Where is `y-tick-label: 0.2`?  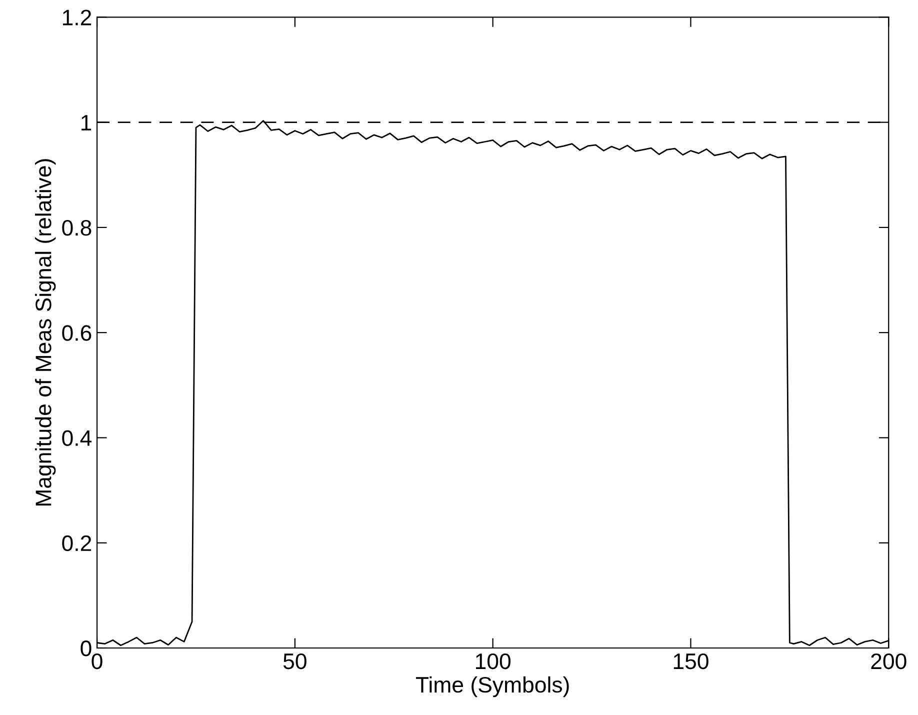
y-tick-label: 0.2 is located at coordinates (77, 543).